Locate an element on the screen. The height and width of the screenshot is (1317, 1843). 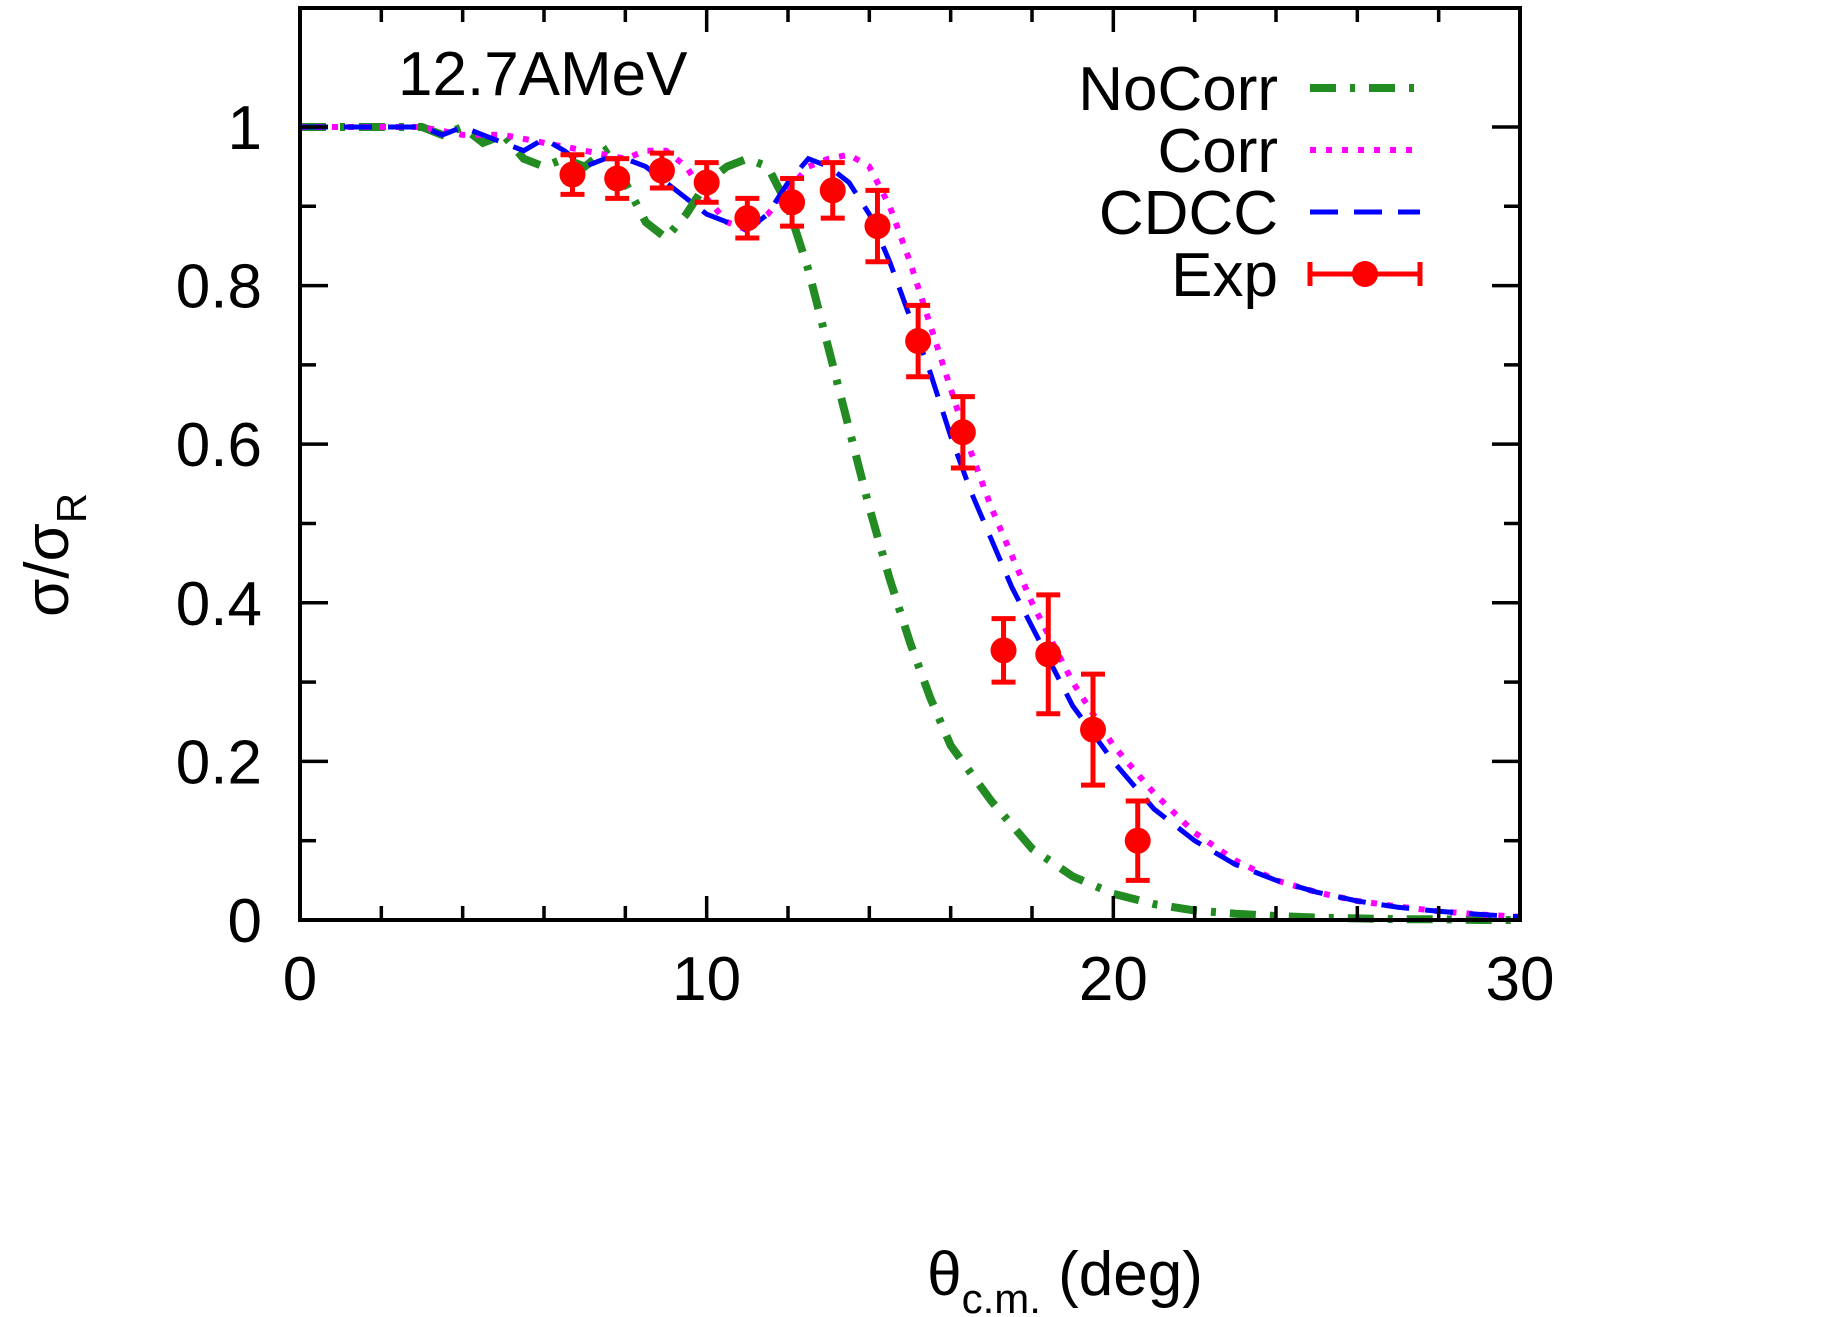
x-tick-label: 10 is located at coordinates (706, 979).